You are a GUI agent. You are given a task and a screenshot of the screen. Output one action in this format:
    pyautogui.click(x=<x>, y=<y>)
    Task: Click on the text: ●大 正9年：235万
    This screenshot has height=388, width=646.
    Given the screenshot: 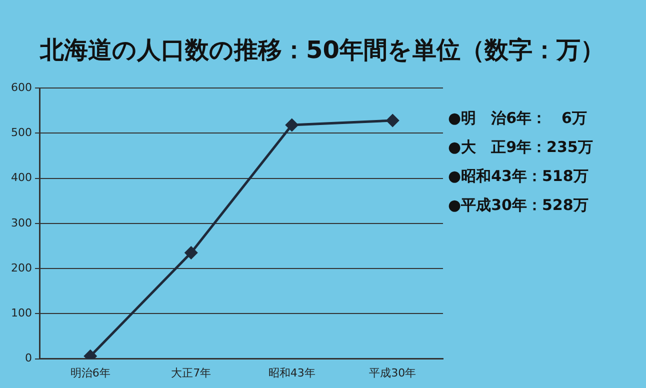 What is the action you would take?
    pyautogui.click(x=520, y=147)
    